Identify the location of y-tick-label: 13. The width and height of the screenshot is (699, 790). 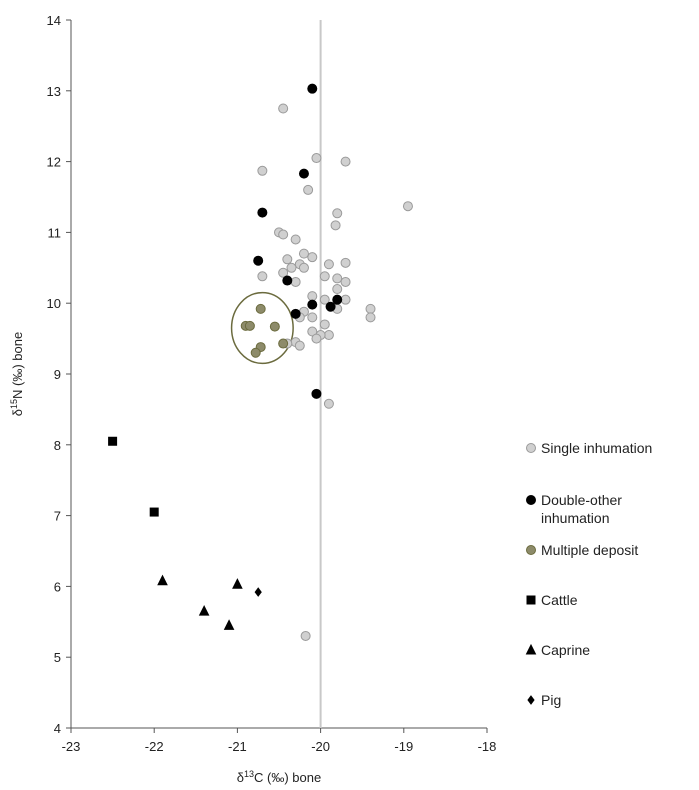
(54, 91).